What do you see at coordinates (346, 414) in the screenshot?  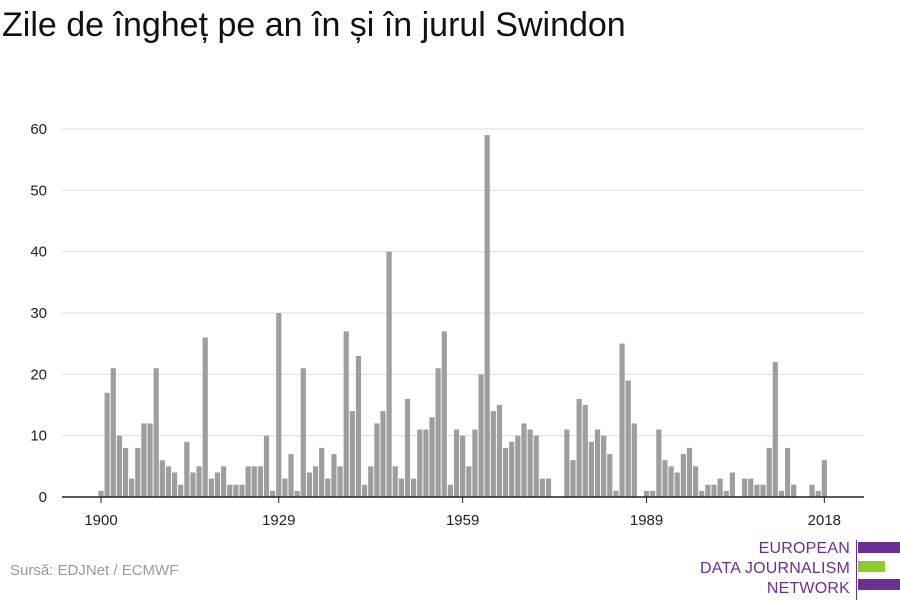 I see `bar-1940` at bounding box center [346, 414].